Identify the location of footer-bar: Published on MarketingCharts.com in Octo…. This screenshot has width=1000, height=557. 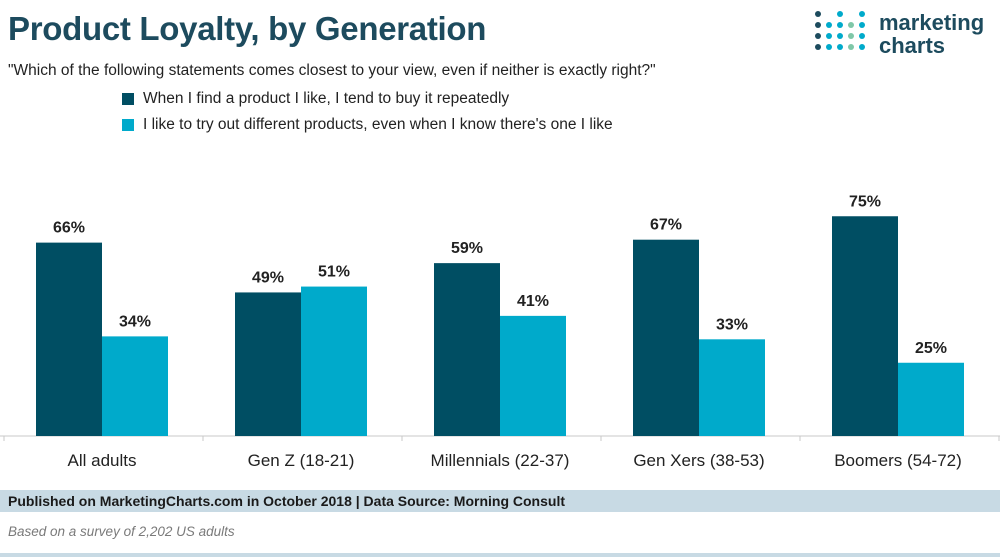
(500, 501).